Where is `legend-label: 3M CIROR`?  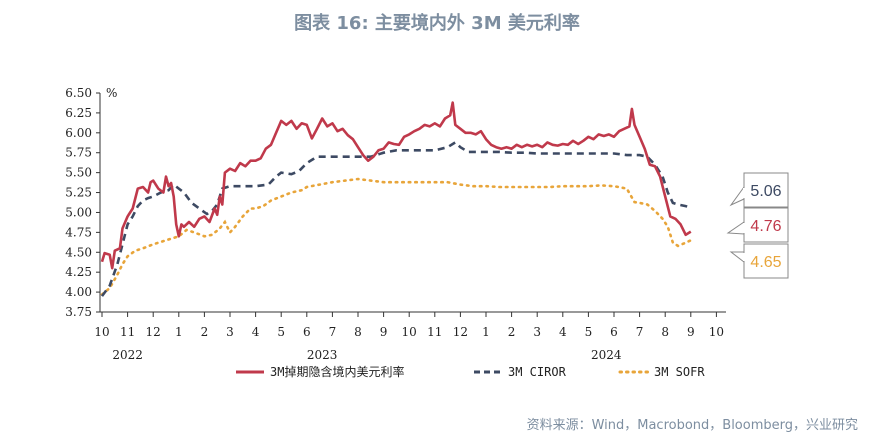
legend-label: 3M CIROR is located at coordinates (537, 372).